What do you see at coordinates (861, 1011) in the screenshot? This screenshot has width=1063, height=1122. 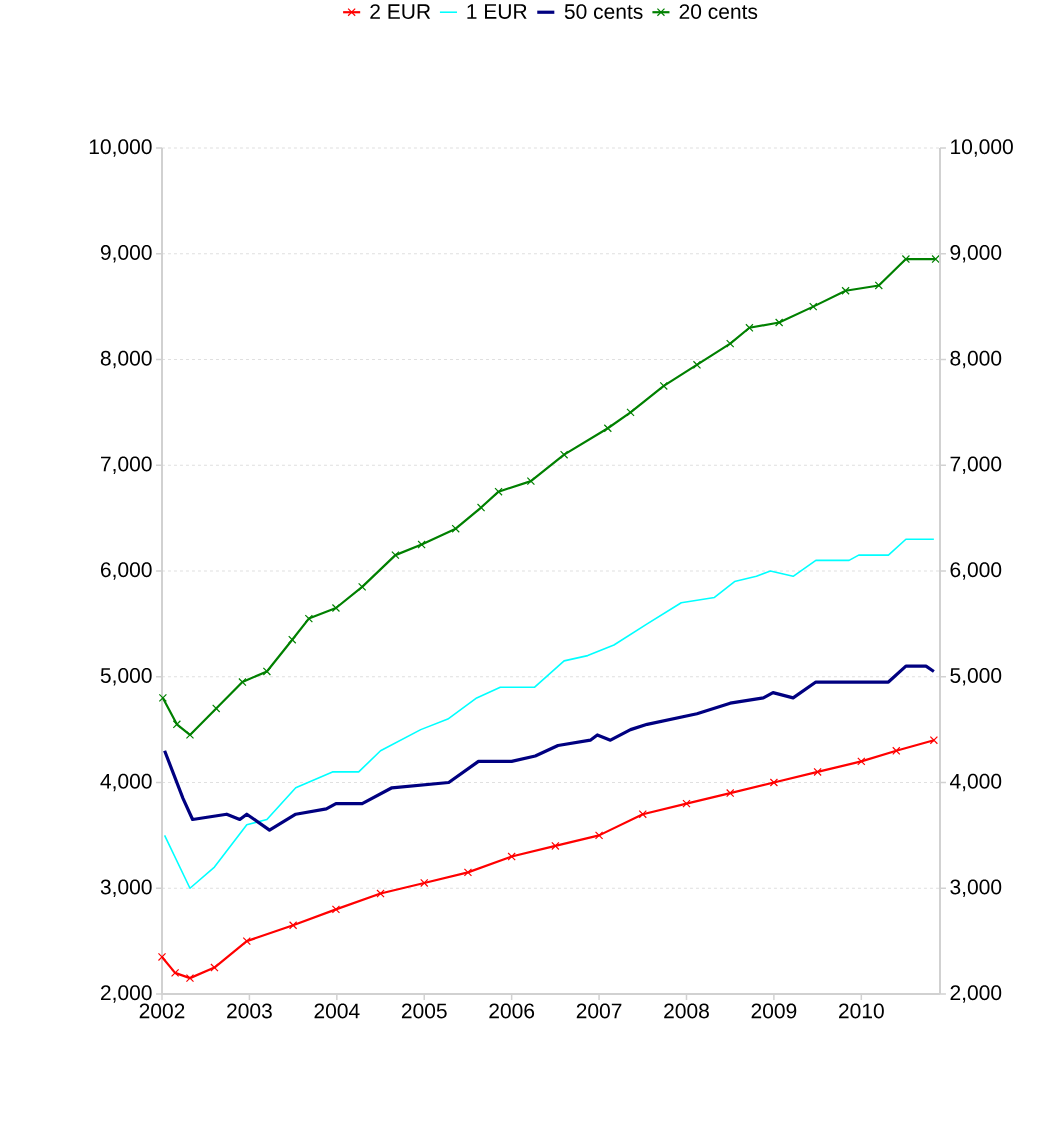 I see `x-tick-label: 2010` at bounding box center [861, 1011].